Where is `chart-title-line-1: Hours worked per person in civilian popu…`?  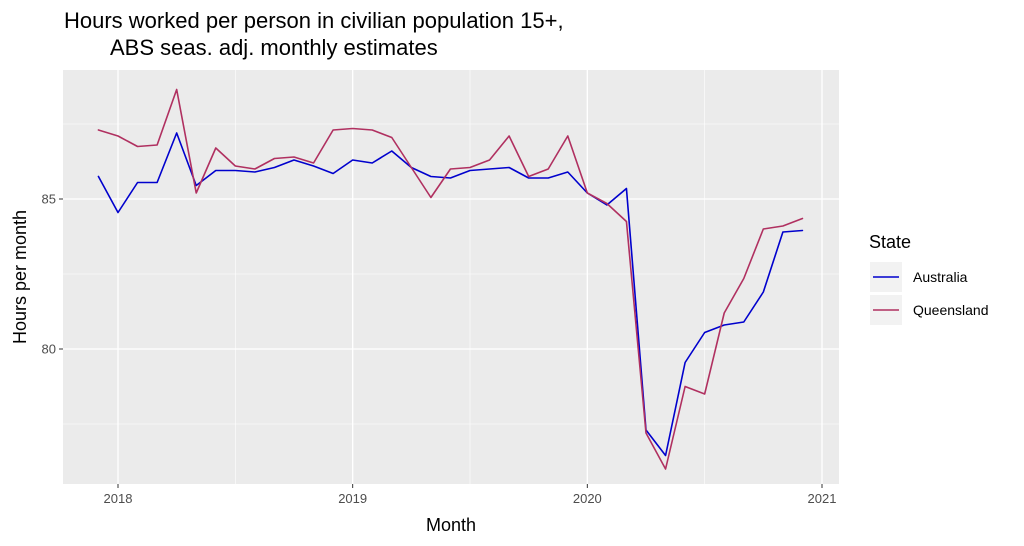
chart-title-line-1: Hours worked per person in civilian popu… is located at coordinates (314, 20).